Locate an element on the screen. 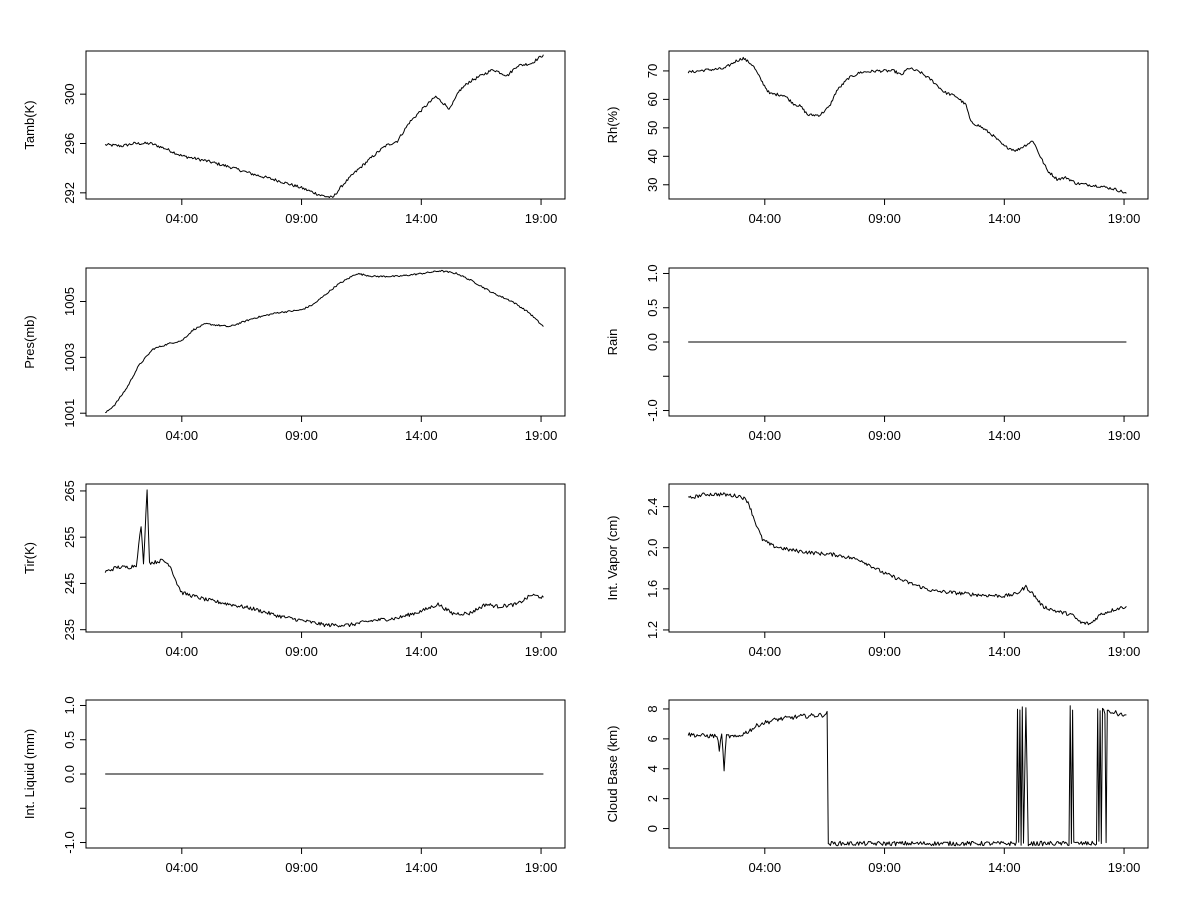 This screenshot has width=1200, height=900. series-line-tir is located at coordinates (324, 558).